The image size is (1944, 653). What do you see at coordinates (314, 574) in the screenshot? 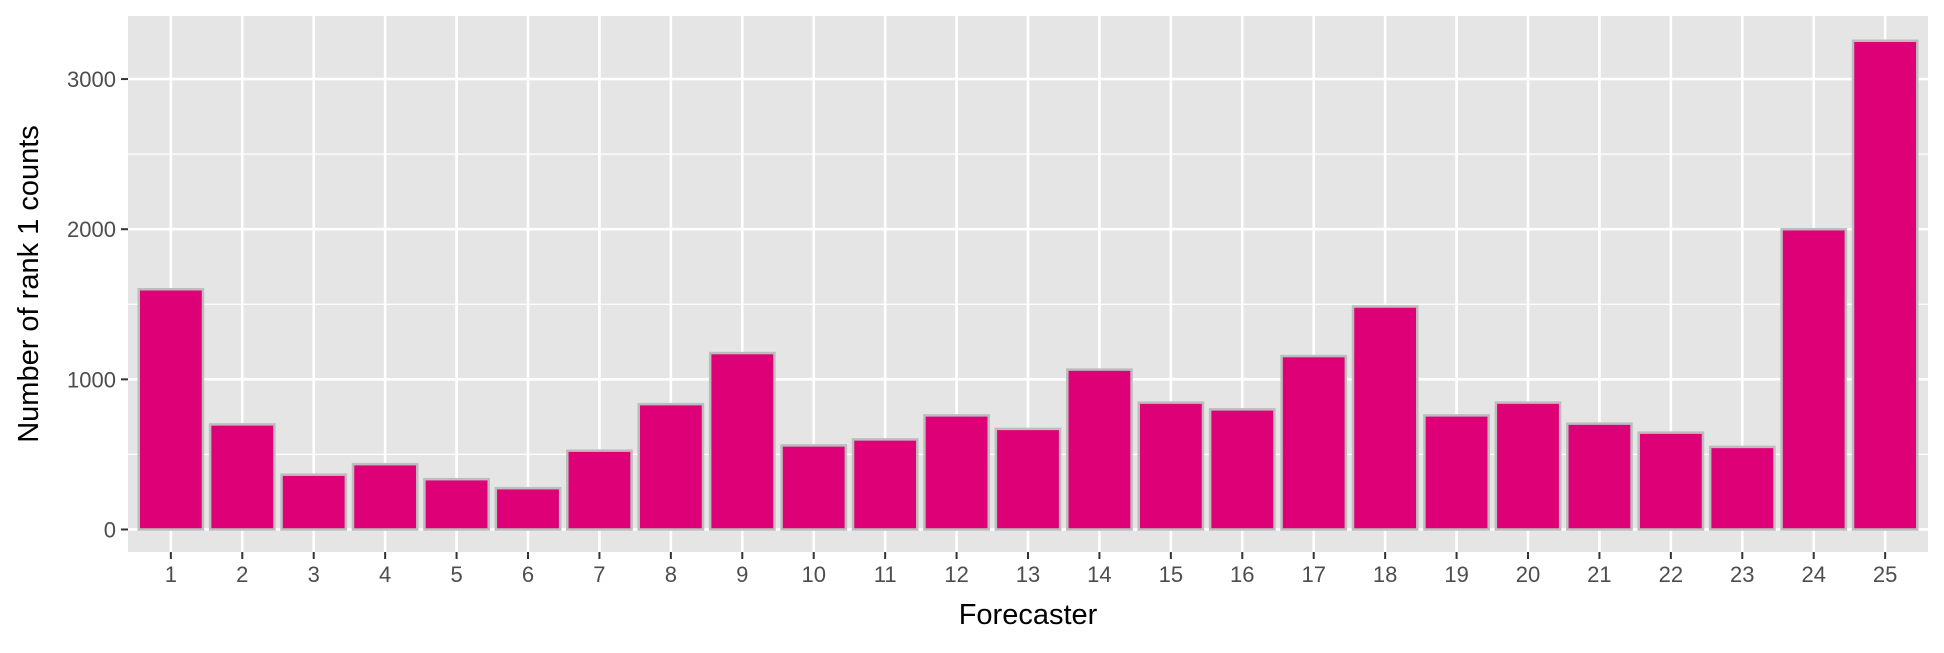
I see `x-tick-label: 3` at bounding box center [314, 574].